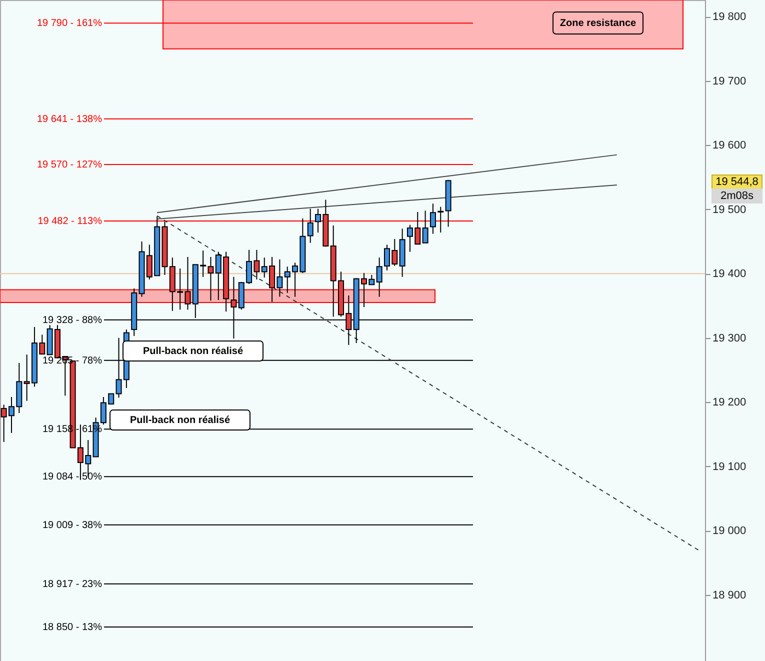 The height and width of the screenshot is (661, 765). I want to click on ref-line-label: 19 482 - 113%, so click(70, 221).